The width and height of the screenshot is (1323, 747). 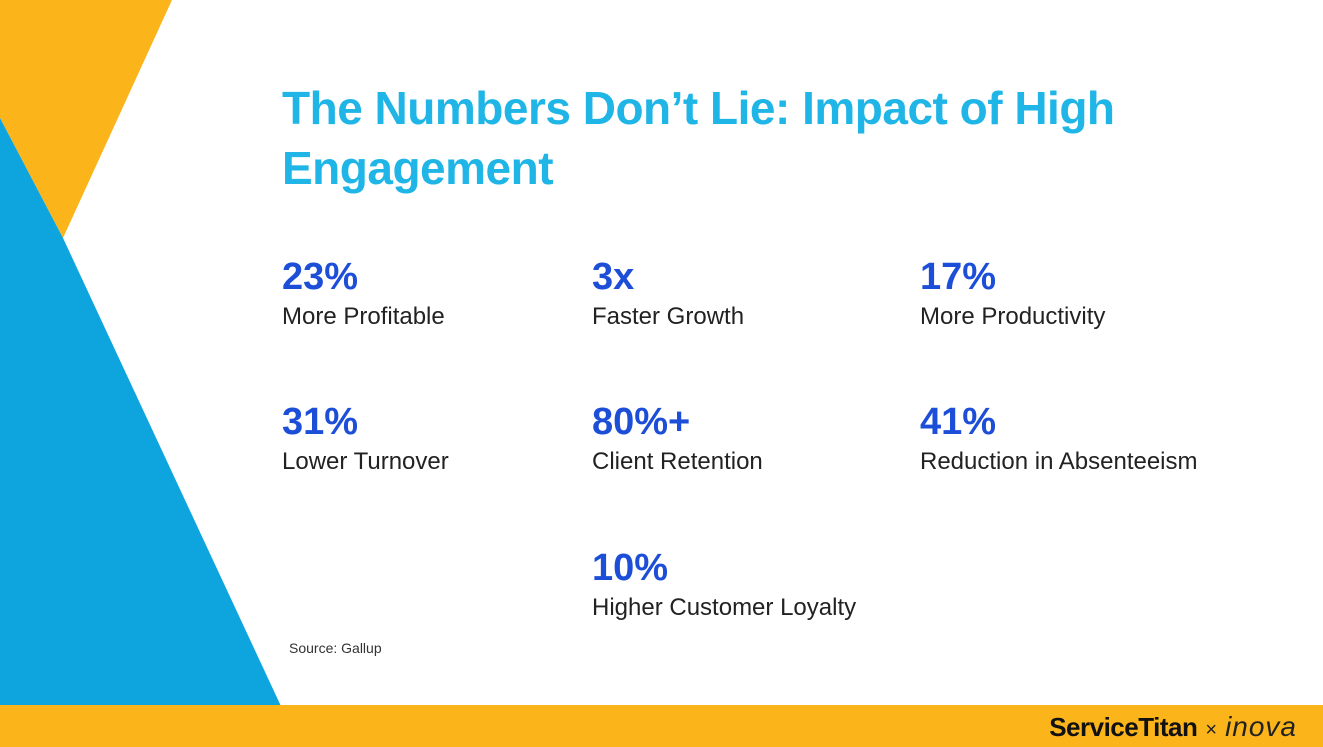 What do you see at coordinates (86, 119) in the screenshot?
I see `yellow-triangle` at bounding box center [86, 119].